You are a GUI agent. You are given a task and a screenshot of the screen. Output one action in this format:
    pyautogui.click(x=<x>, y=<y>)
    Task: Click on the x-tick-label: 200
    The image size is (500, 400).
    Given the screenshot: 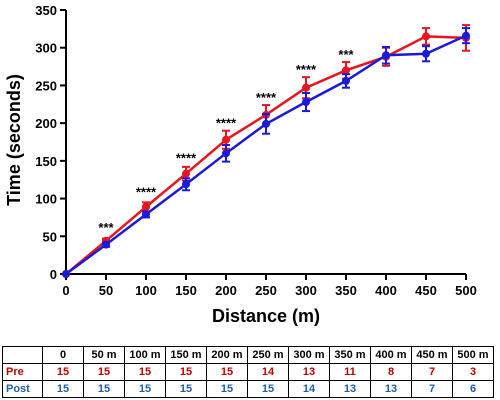 What is the action you would take?
    pyautogui.click(x=226, y=290)
    